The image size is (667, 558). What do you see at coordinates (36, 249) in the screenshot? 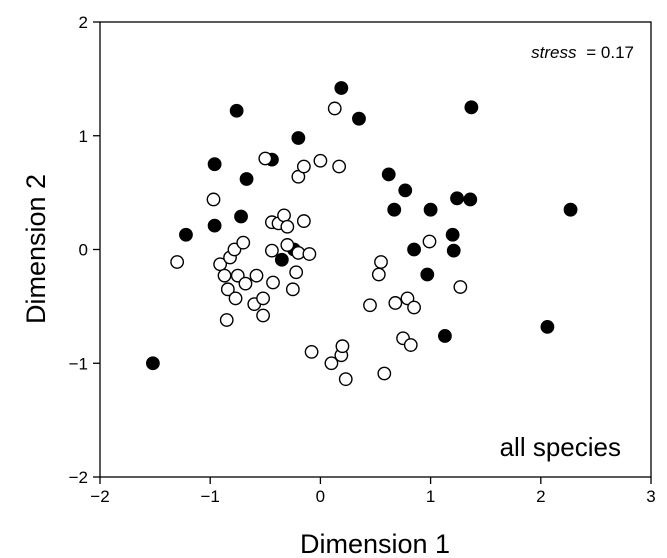
I see `y-axis-title: Dimension 2` at bounding box center [36, 249].